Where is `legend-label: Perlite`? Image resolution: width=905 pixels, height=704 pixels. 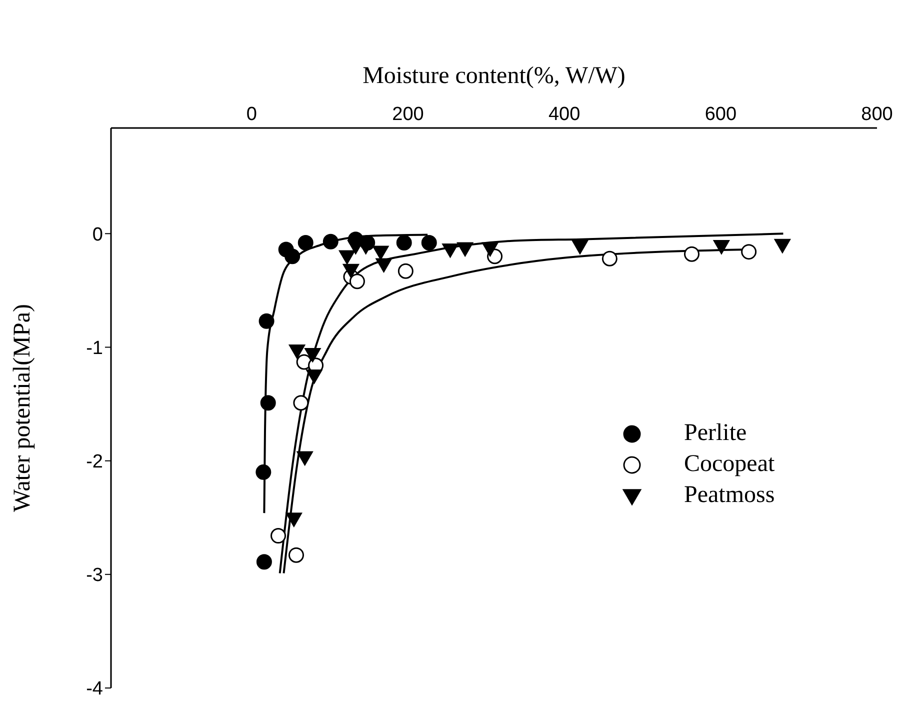 legend-label: Perlite is located at coordinates (715, 433).